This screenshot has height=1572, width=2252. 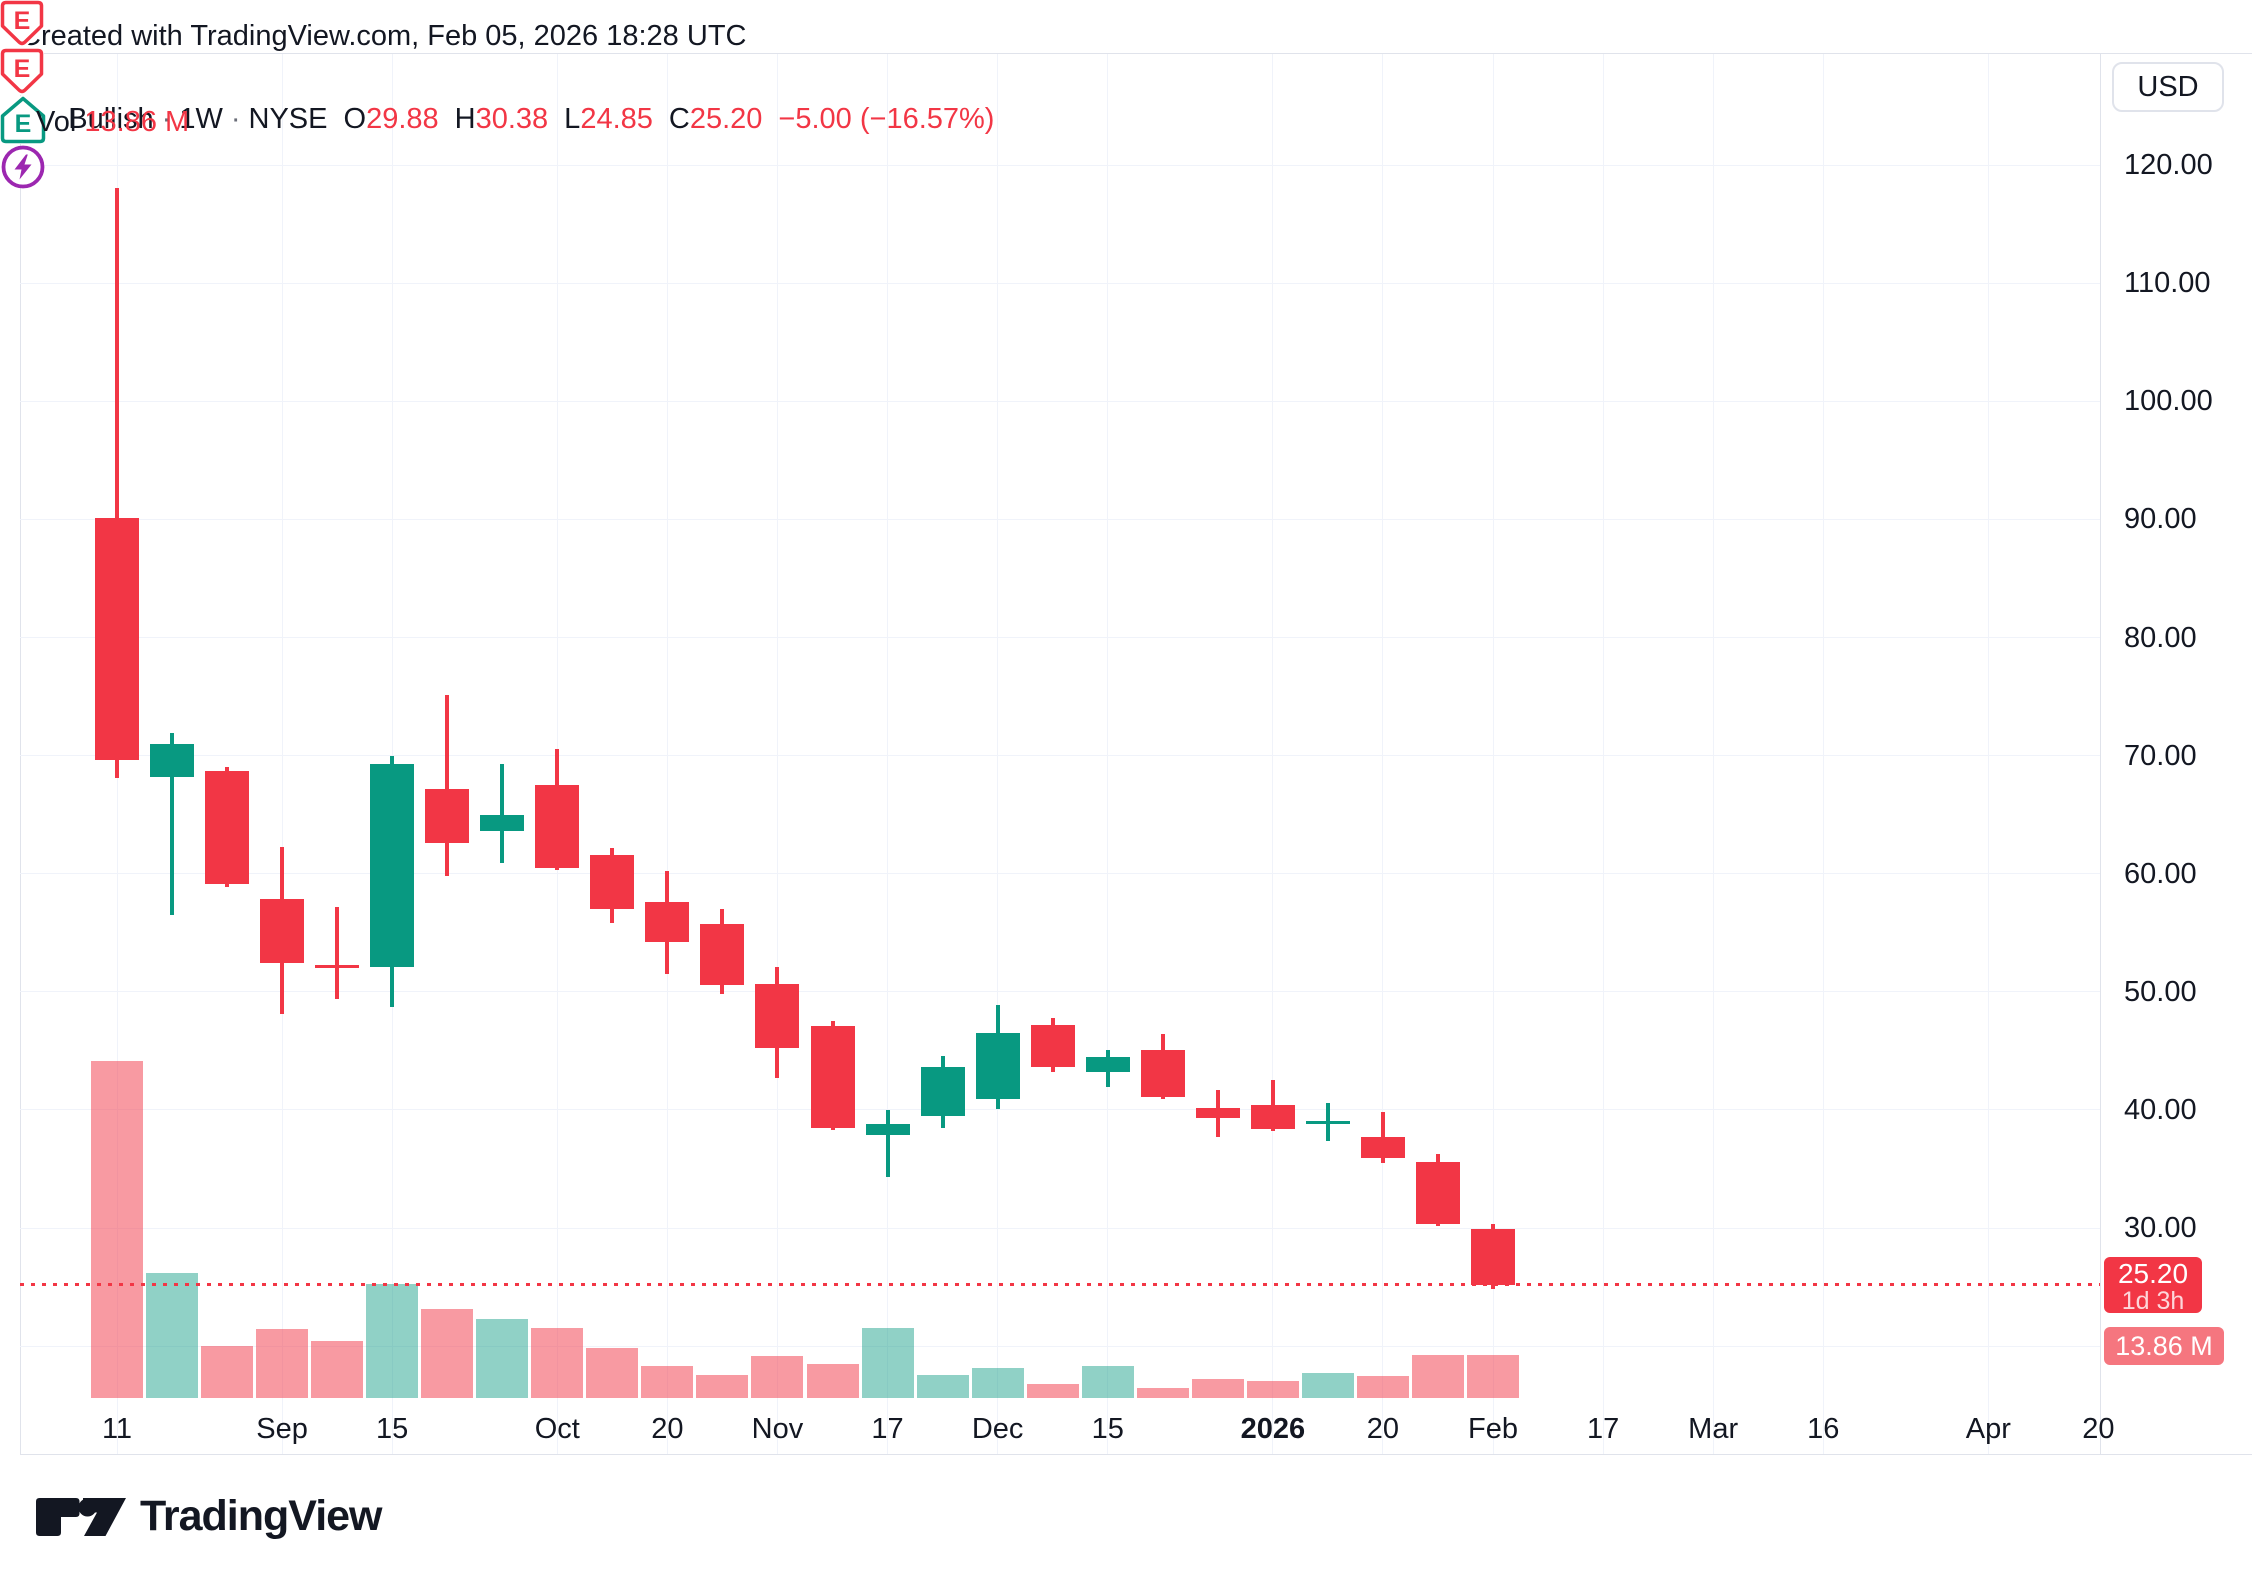 What do you see at coordinates (2160, 991) in the screenshot?
I see `price-tick-label: 50.00` at bounding box center [2160, 991].